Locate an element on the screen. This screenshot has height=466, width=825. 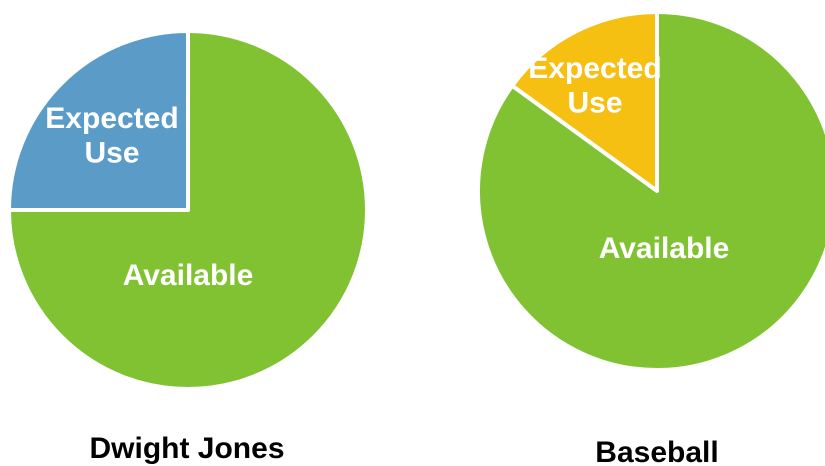
chart-title-baseball: Baseball is located at coordinates (656, 451).